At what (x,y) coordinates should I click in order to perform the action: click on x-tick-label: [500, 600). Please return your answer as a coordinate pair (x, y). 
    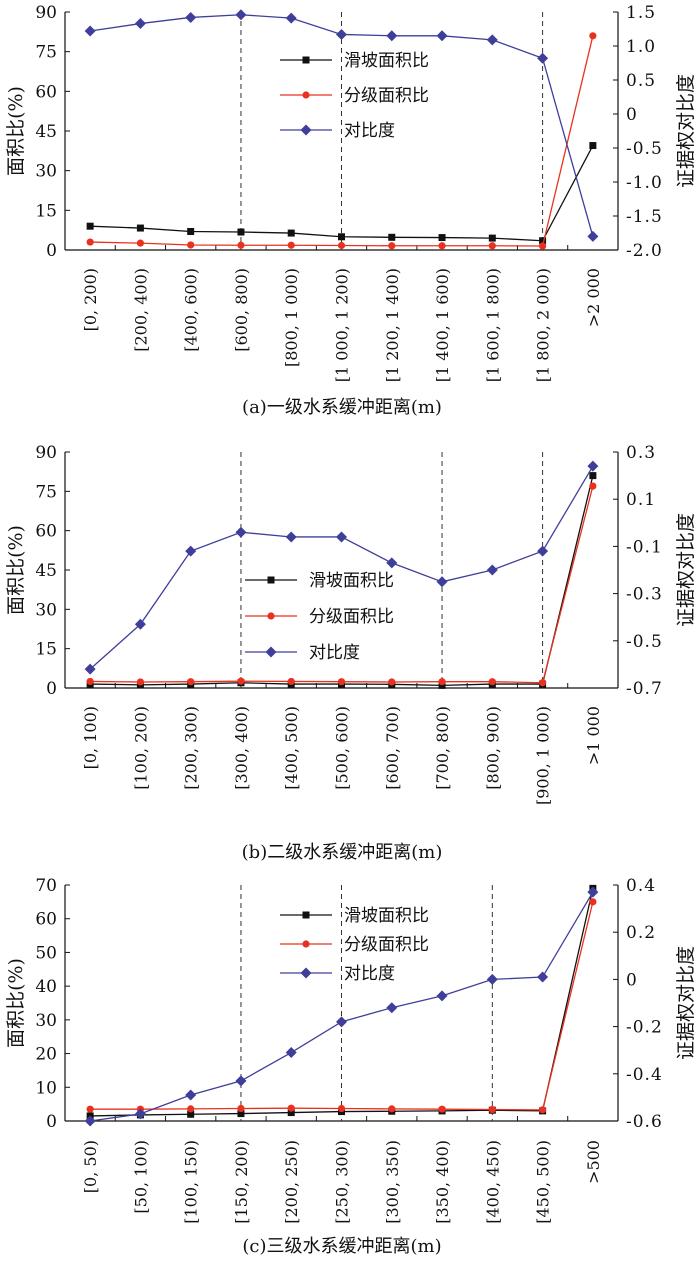
    Looking at the image, I should click on (342, 748).